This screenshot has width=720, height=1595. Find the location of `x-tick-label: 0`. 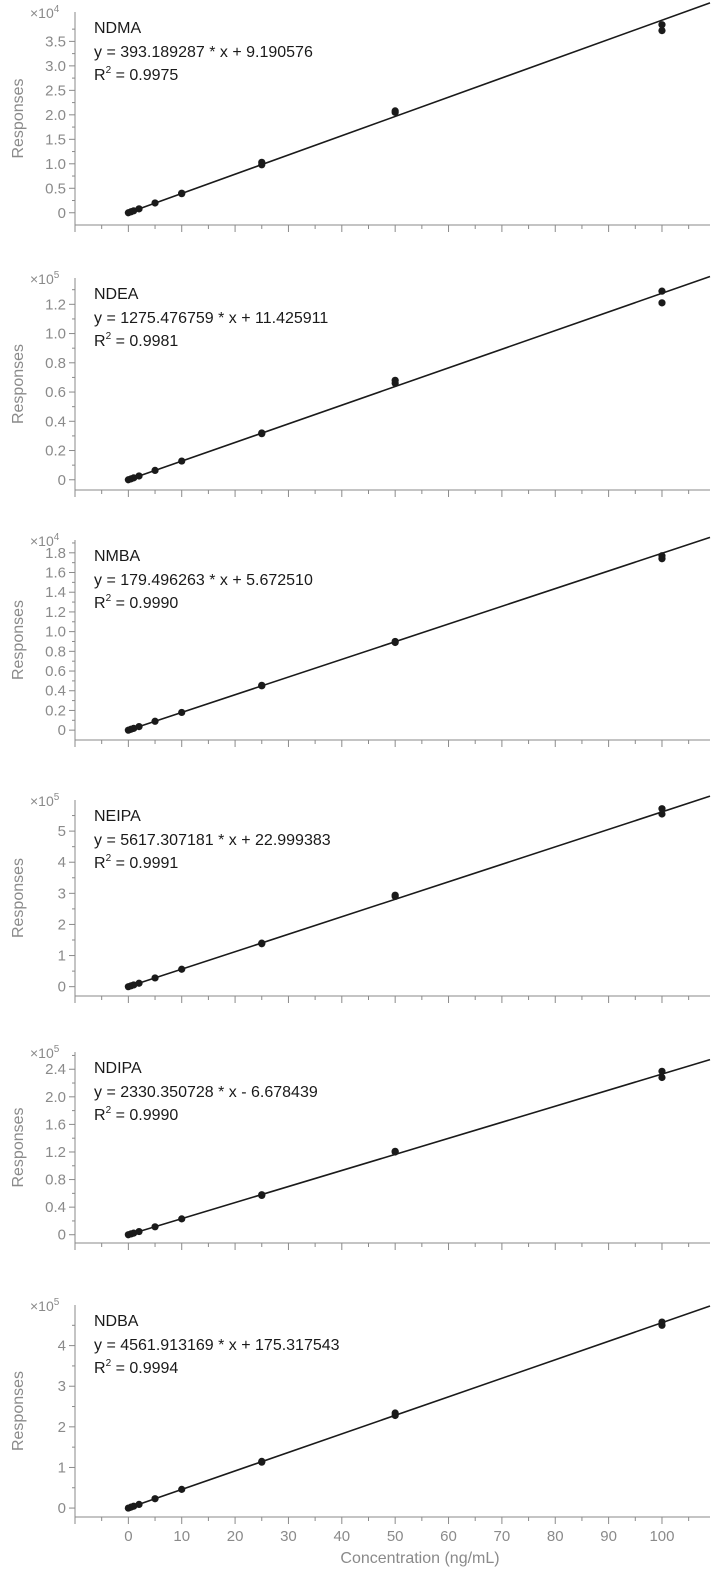

x-tick-label: 0 is located at coordinates (128, 1536).